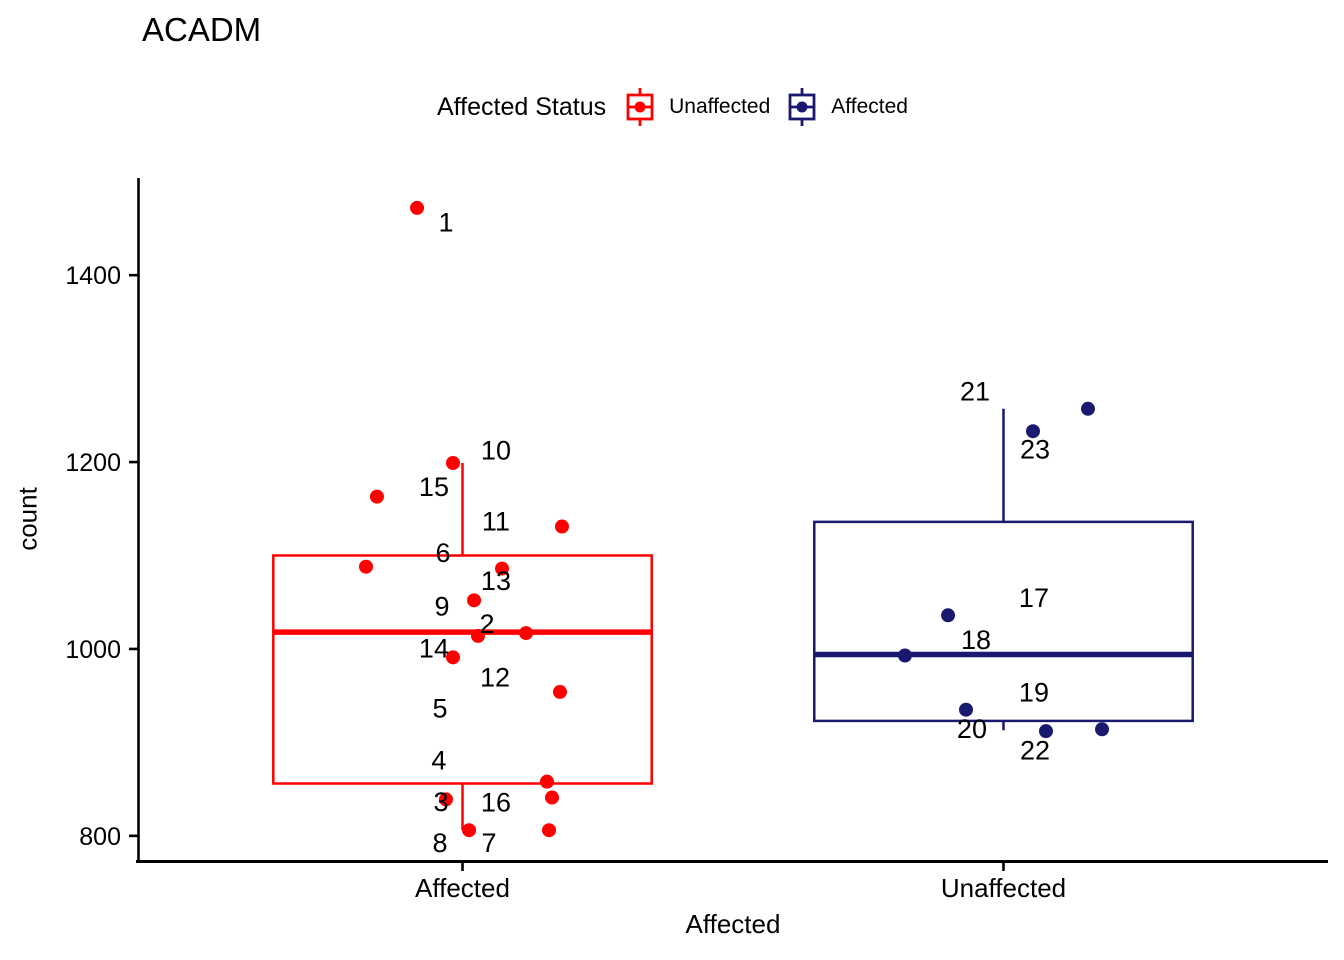  Describe the element at coordinates (972, 729) in the screenshot. I see `point-label: 20` at that location.